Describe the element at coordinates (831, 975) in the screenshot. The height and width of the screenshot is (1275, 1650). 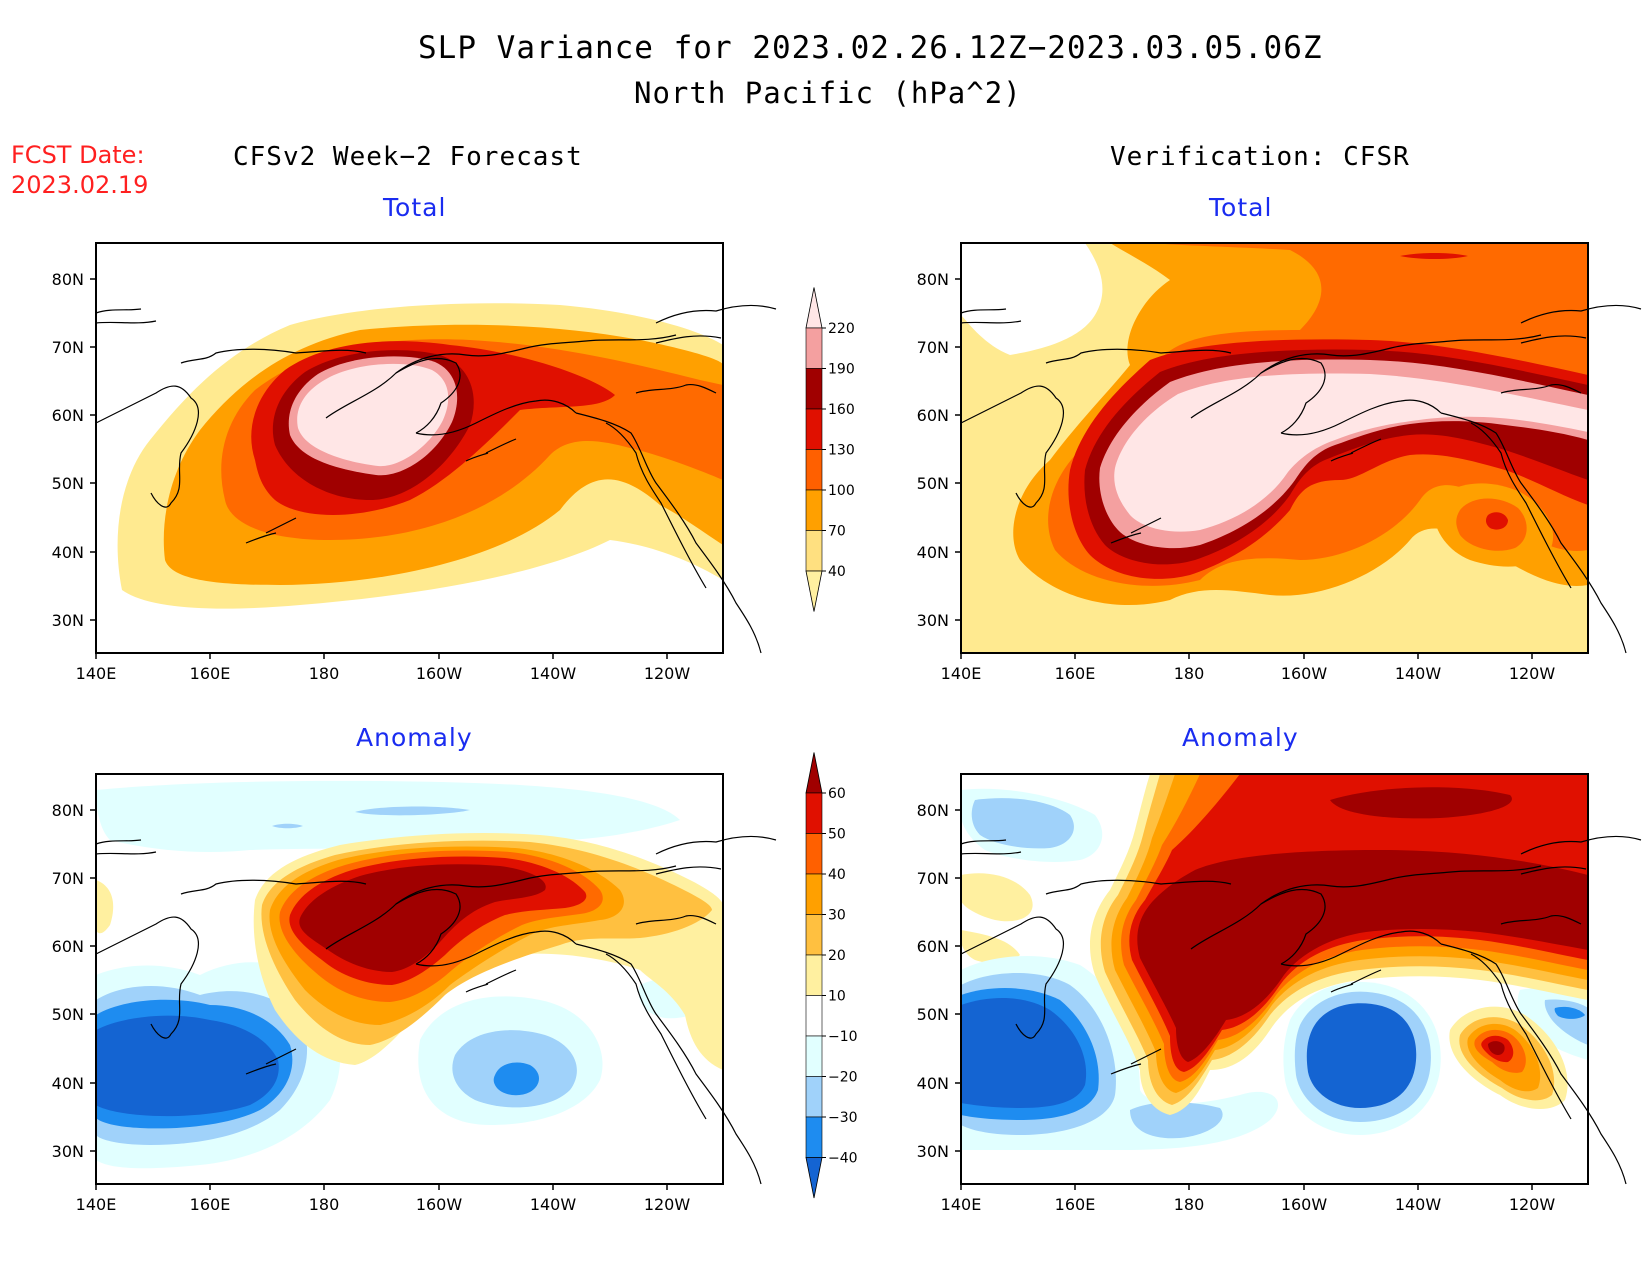
I see `colorbar-anomaly: −40 −30 −20 −10 10 20 30 40 50 60` at that location.